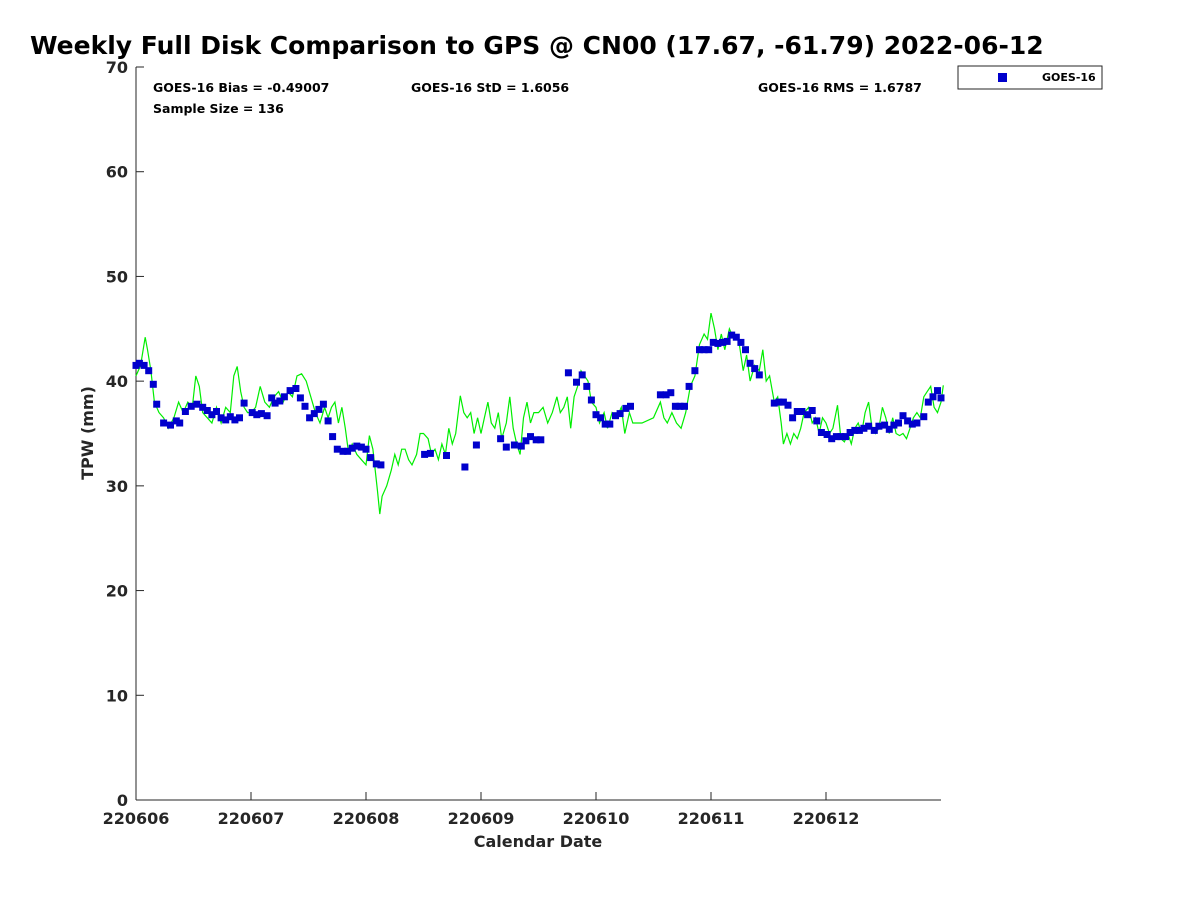 Image resolution: width=1200 pixels, height=900 pixels. What do you see at coordinates (117, 276) in the screenshot?
I see `y-tick-label: 50` at bounding box center [117, 276].